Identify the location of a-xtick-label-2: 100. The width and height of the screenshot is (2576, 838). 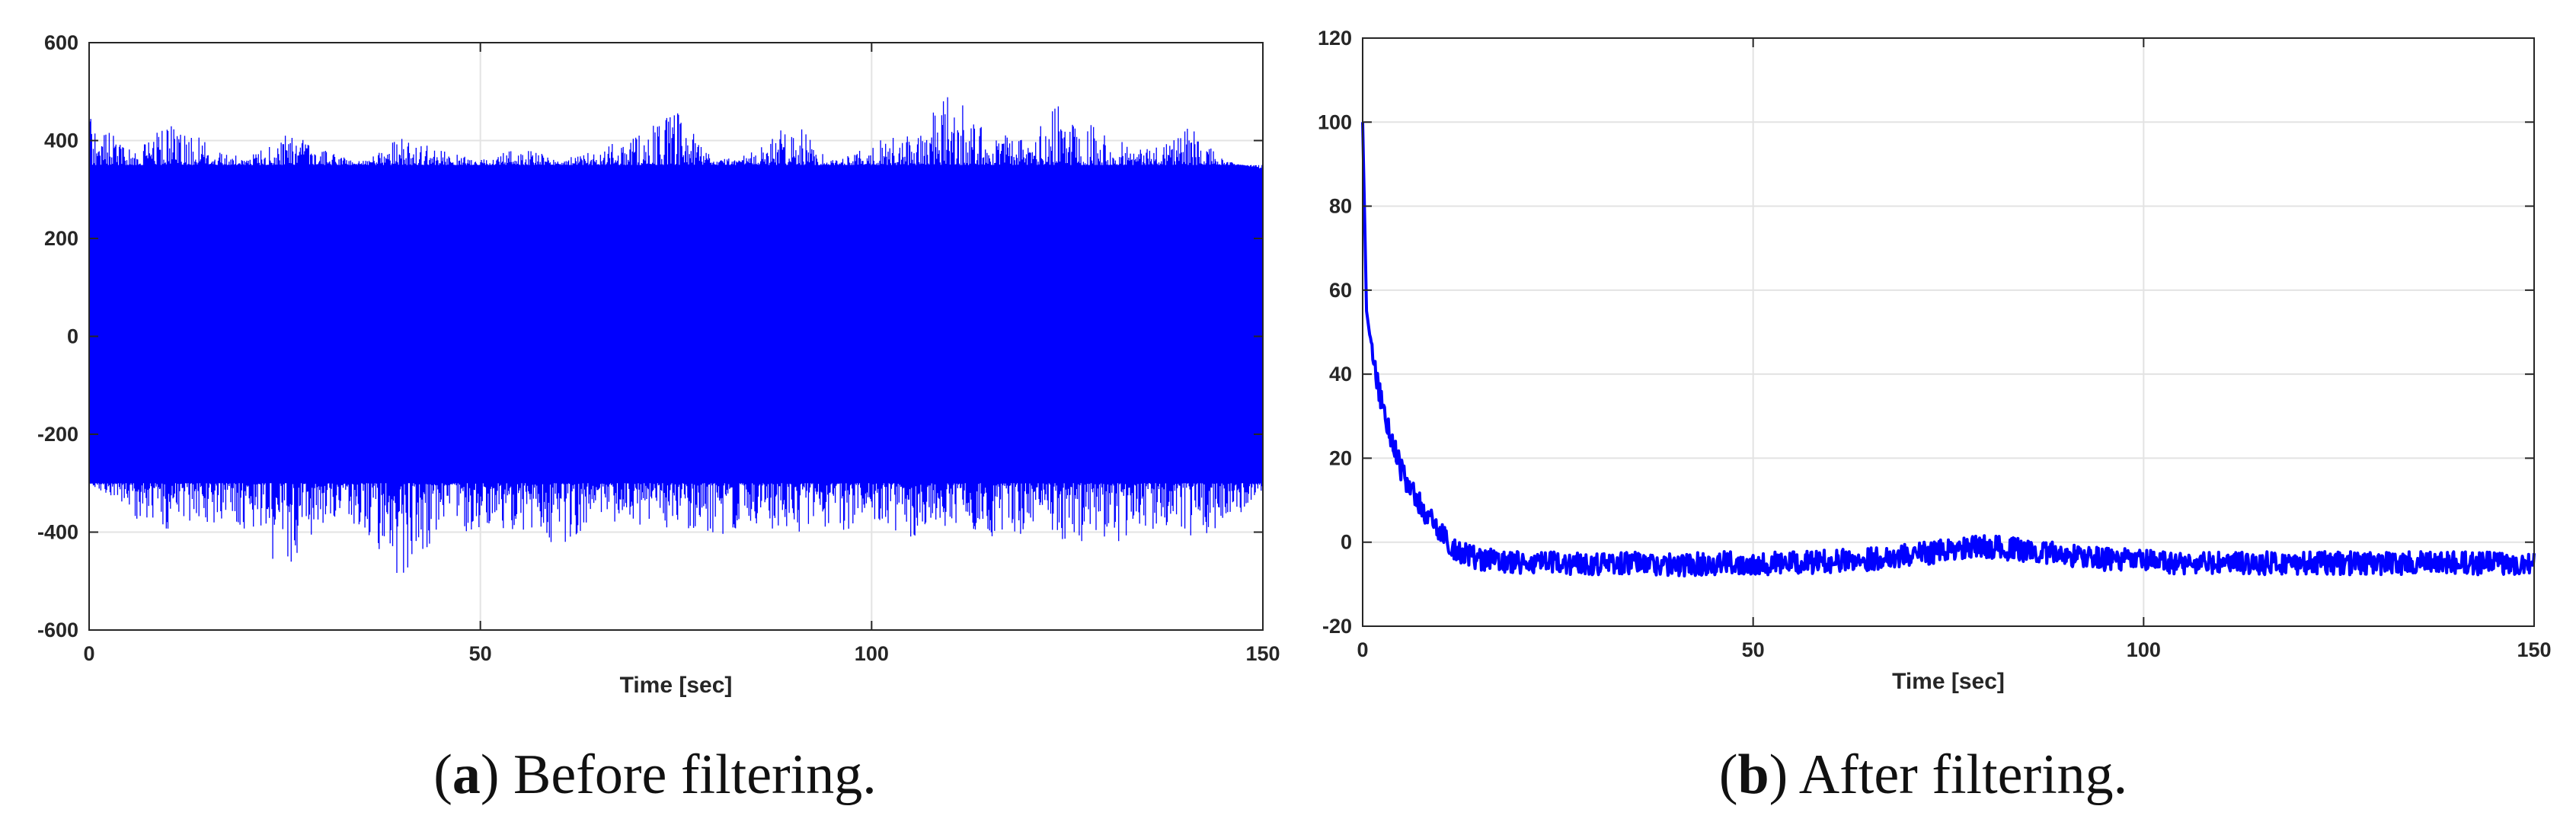
(872, 653).